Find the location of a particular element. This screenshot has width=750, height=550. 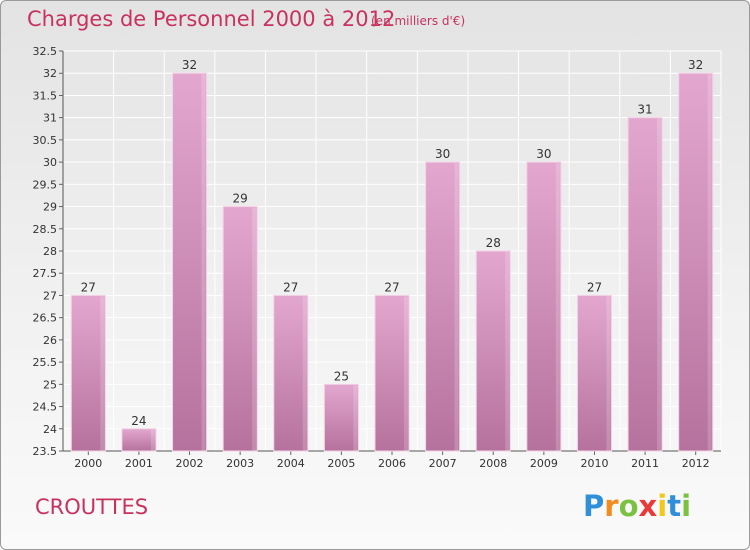

x-tick-label: 2005 is located at coordinates (341, 463).